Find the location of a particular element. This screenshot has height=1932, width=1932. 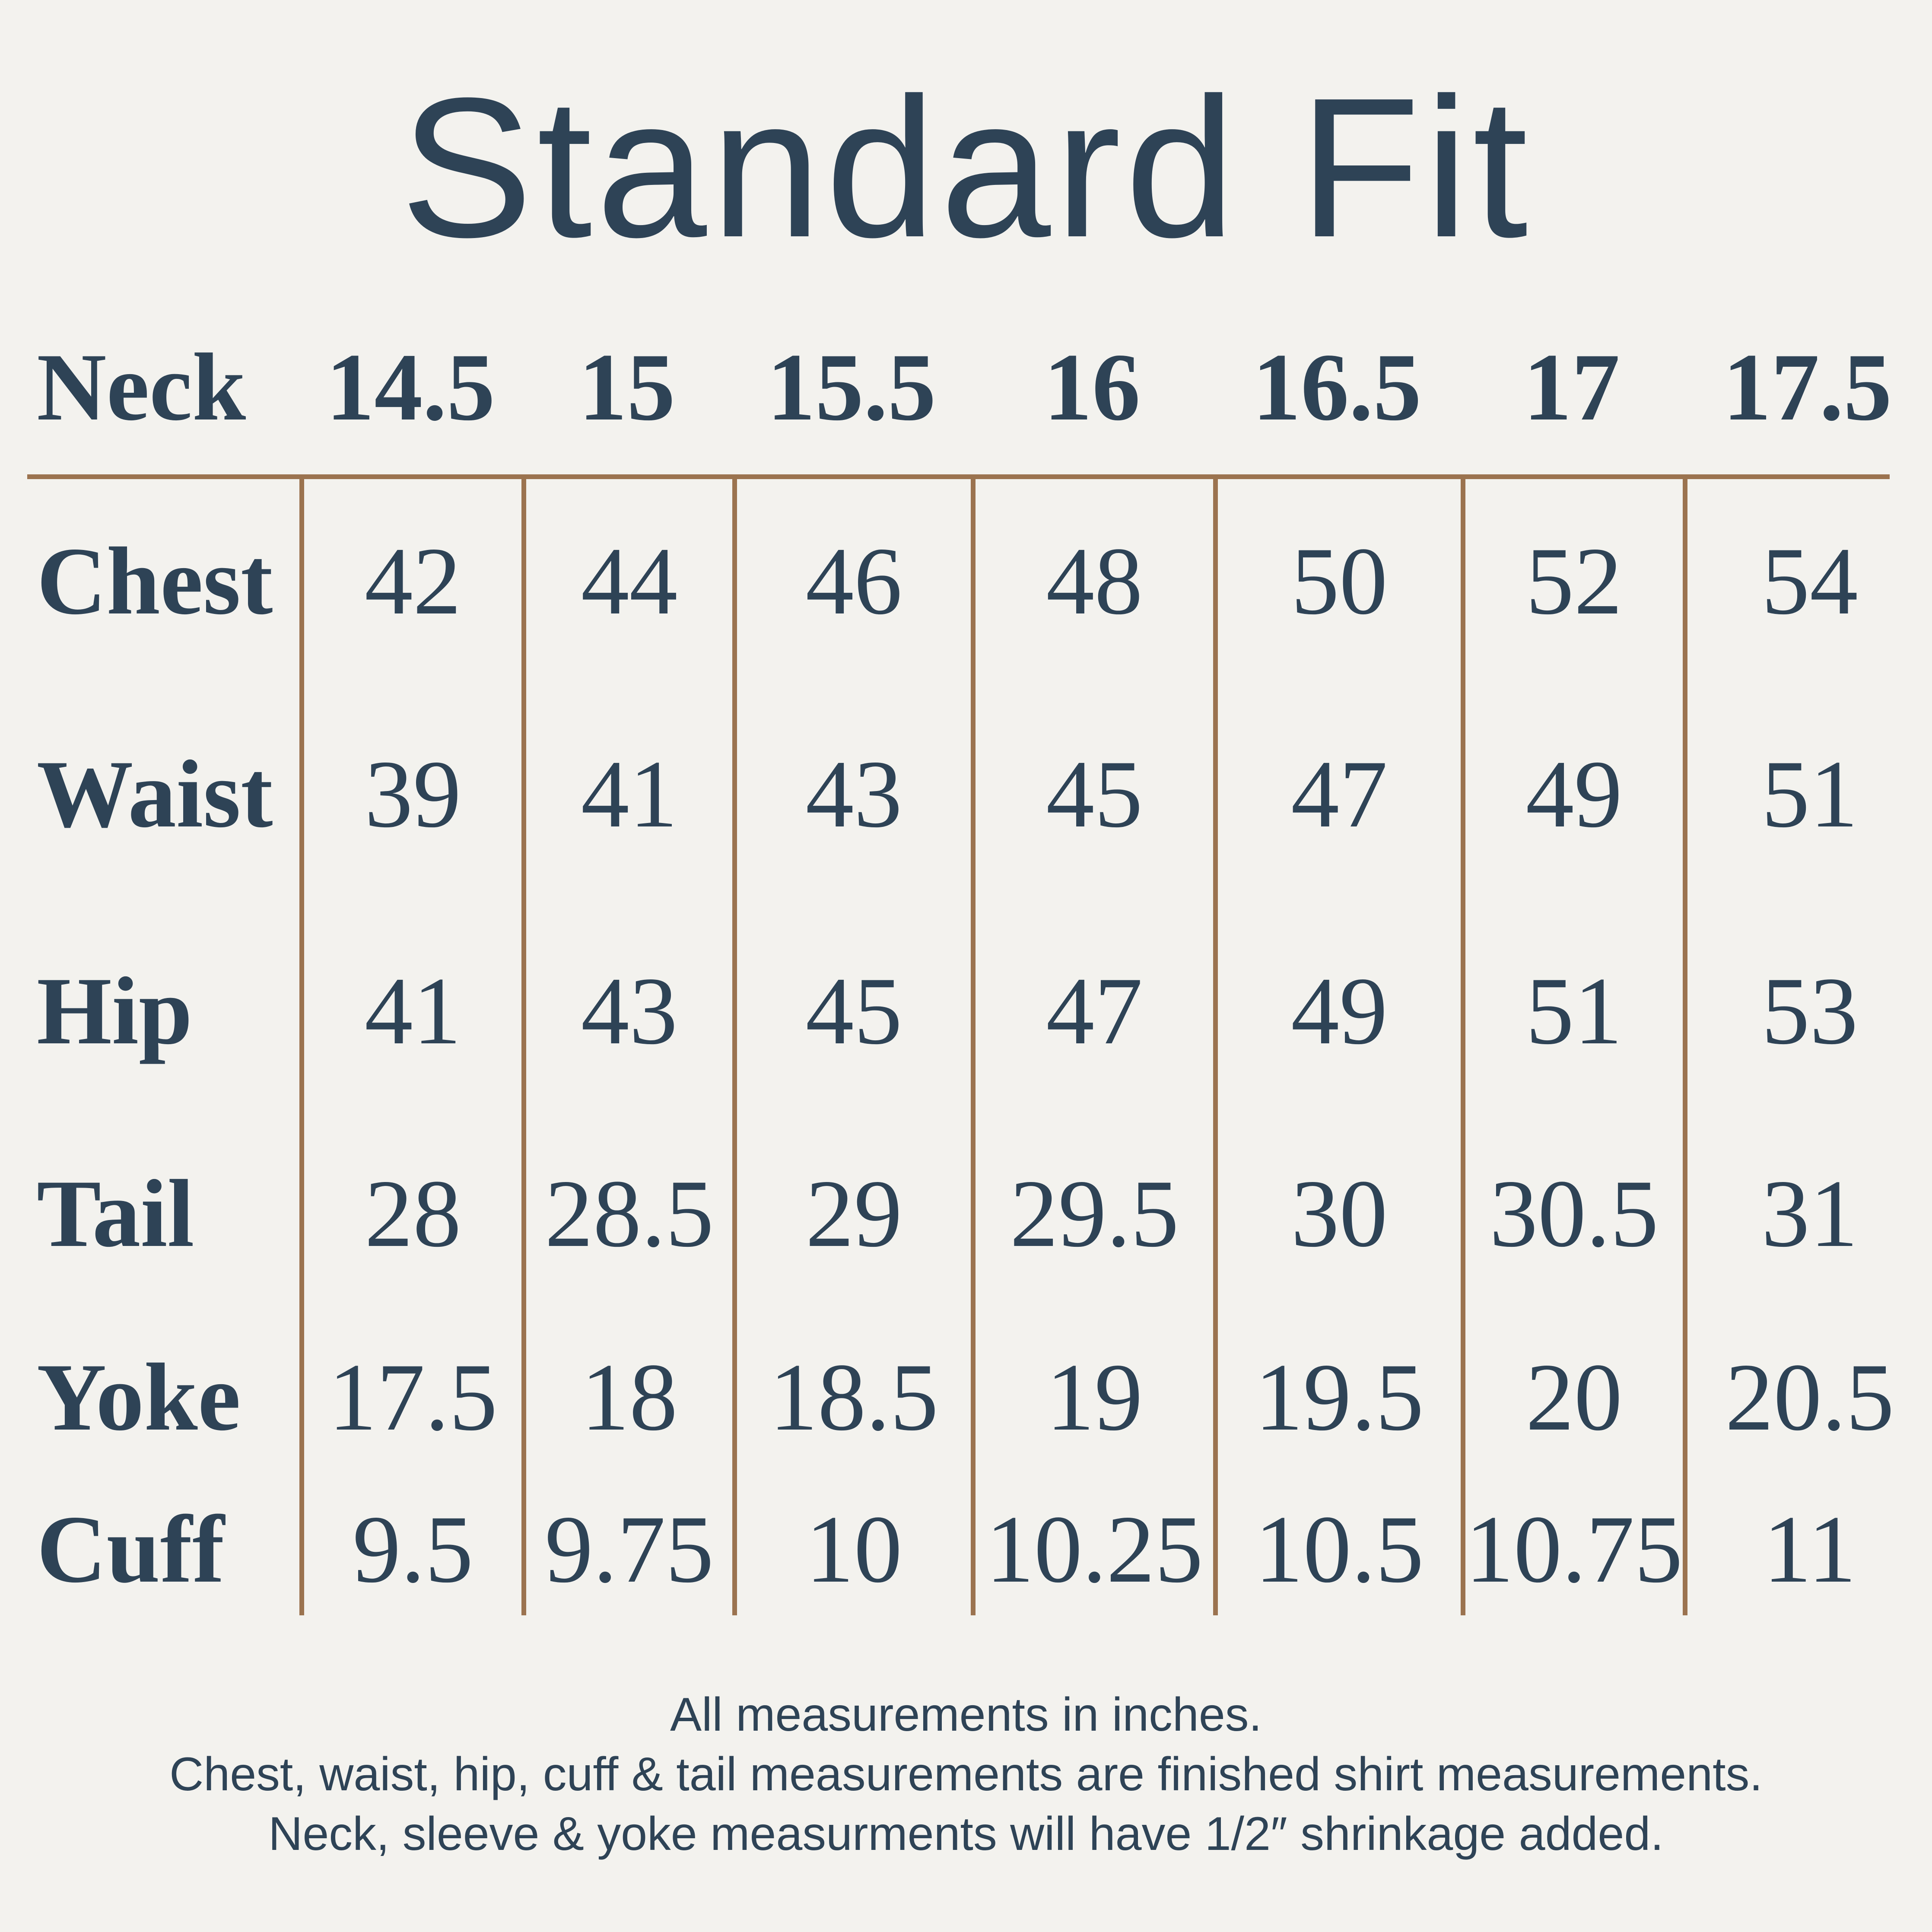

row-label: Cuff is located at coordinates (130, 1549).